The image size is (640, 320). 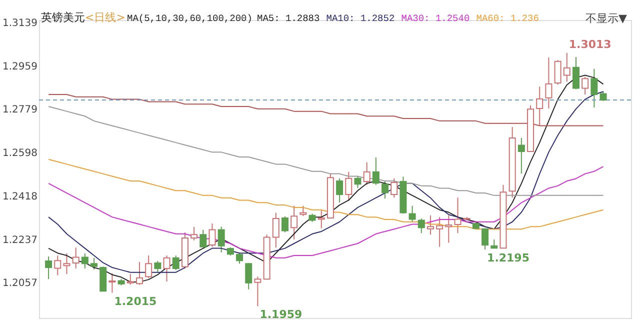 I want to click on annotation: 1.2015, so click(x=135, y=301).